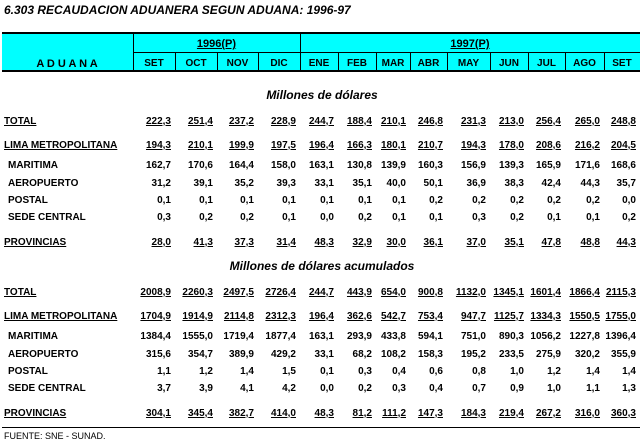 Image resolution: width=644 pixels, height=444 pixels. Describe the element at coordinates (155, 336) in the screenshot. I see `cell: 1384,4` at that location.